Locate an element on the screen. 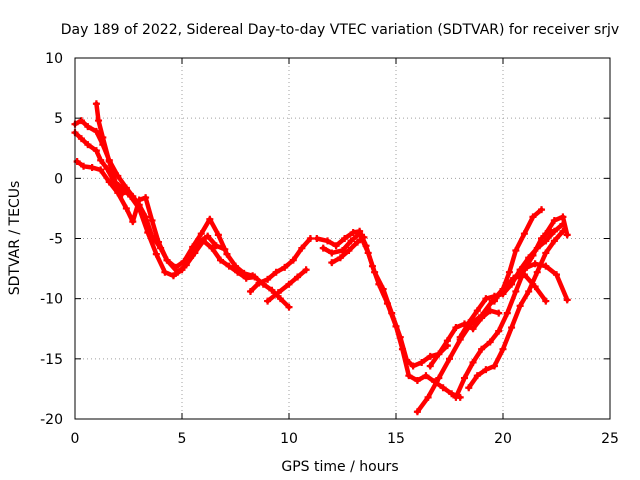 The width and height of the screenshot is (640, 480). x-tick-label: 25 is located at coordinates (610, 439).